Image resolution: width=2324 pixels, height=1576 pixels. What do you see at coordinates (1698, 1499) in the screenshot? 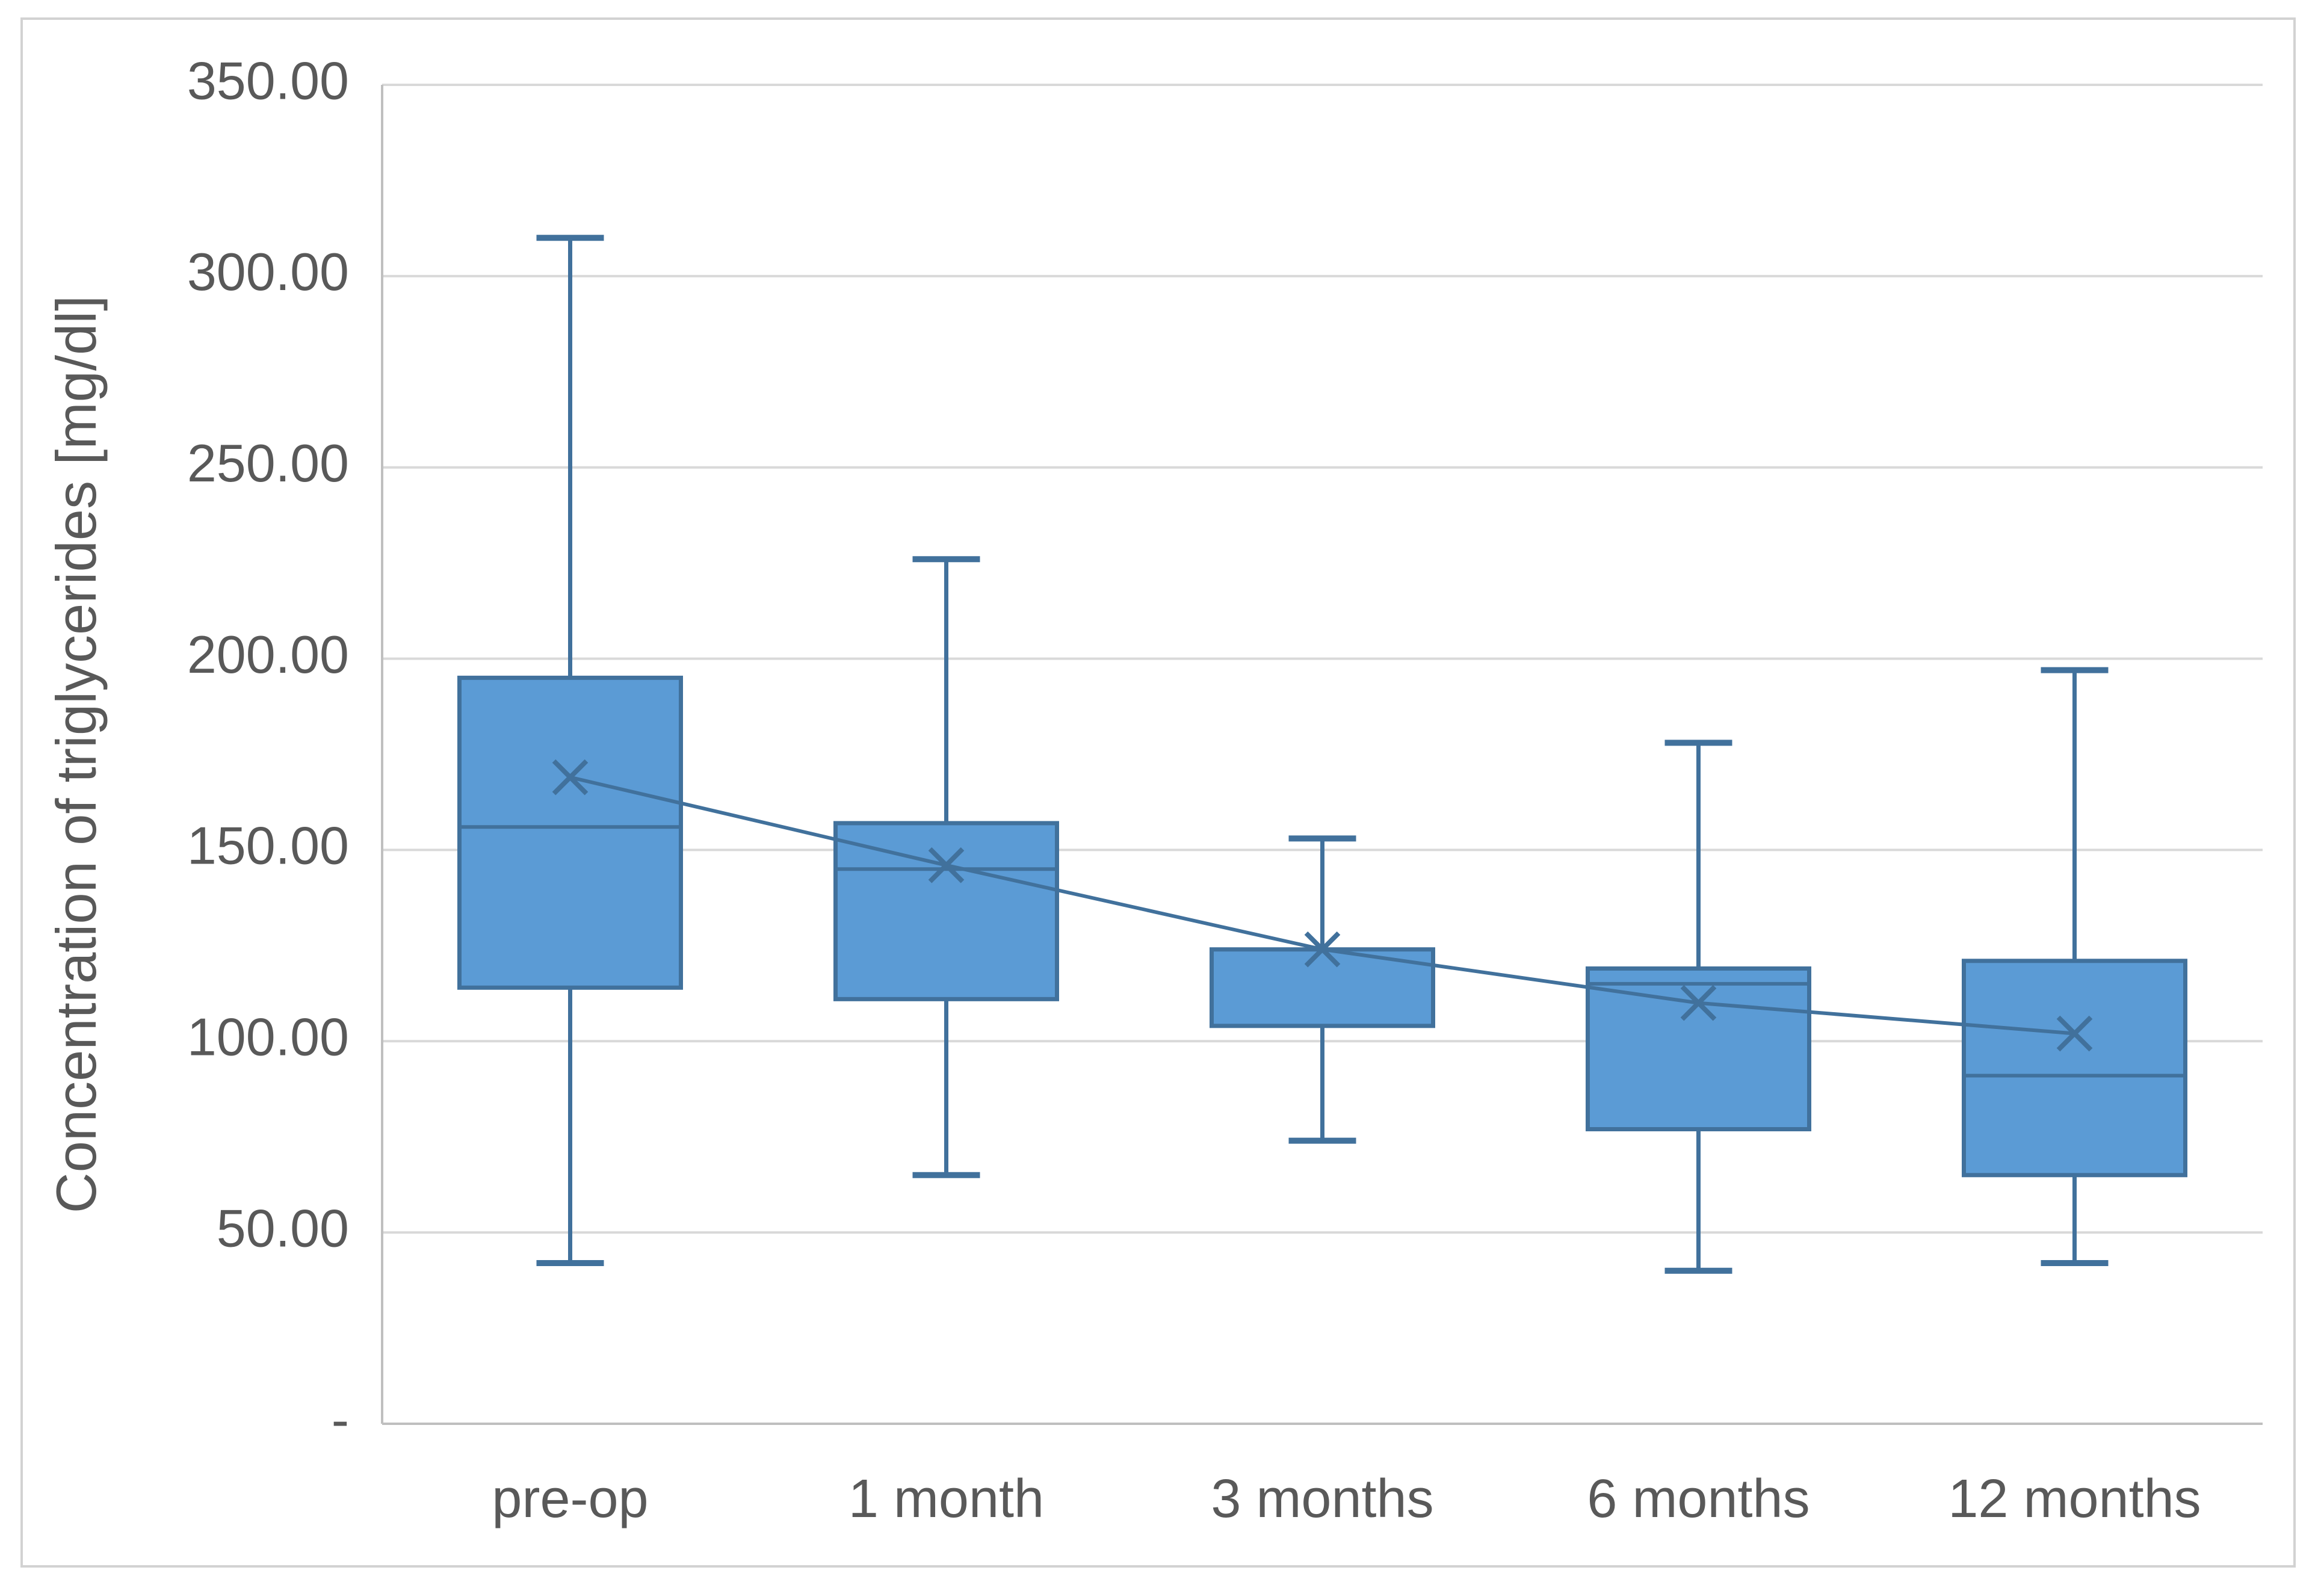
I see `x-category-label-3: 6 months` at bounding box center [1698, 1499].